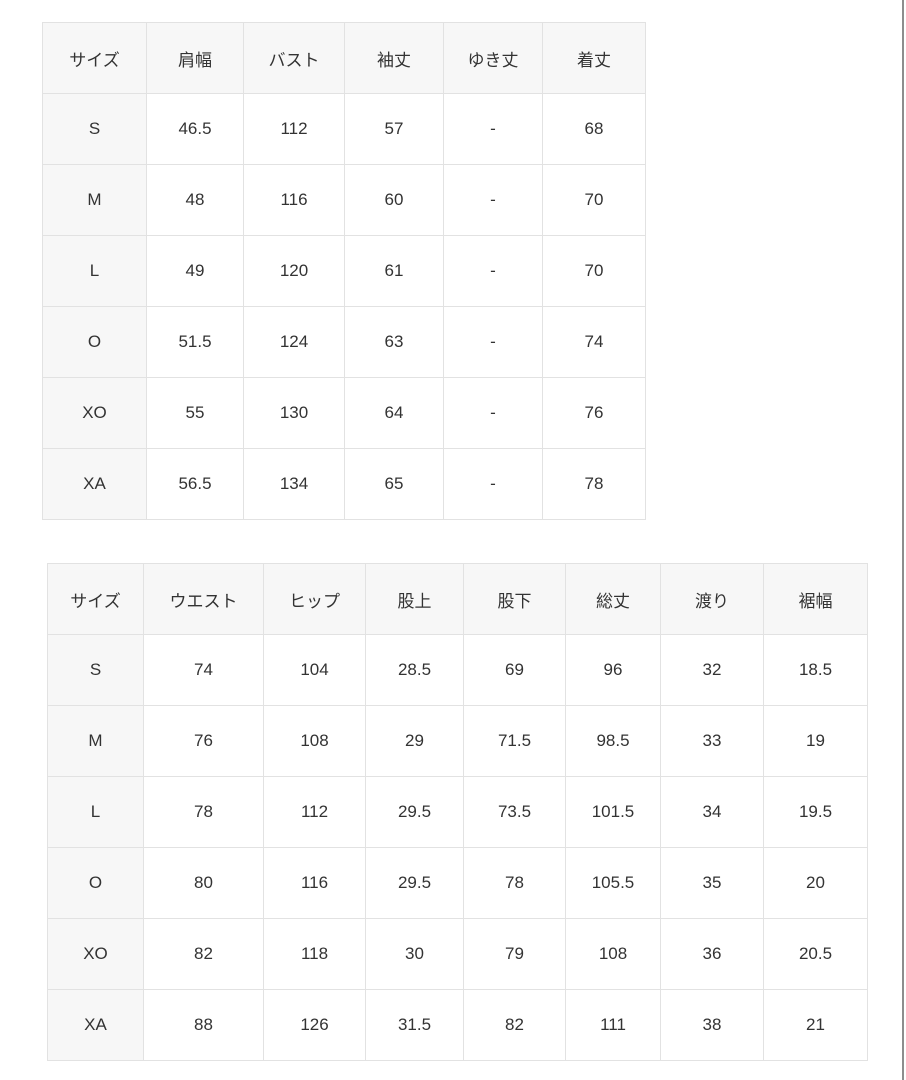  I want to click on measurement-cell: 55, so click(195, 413).